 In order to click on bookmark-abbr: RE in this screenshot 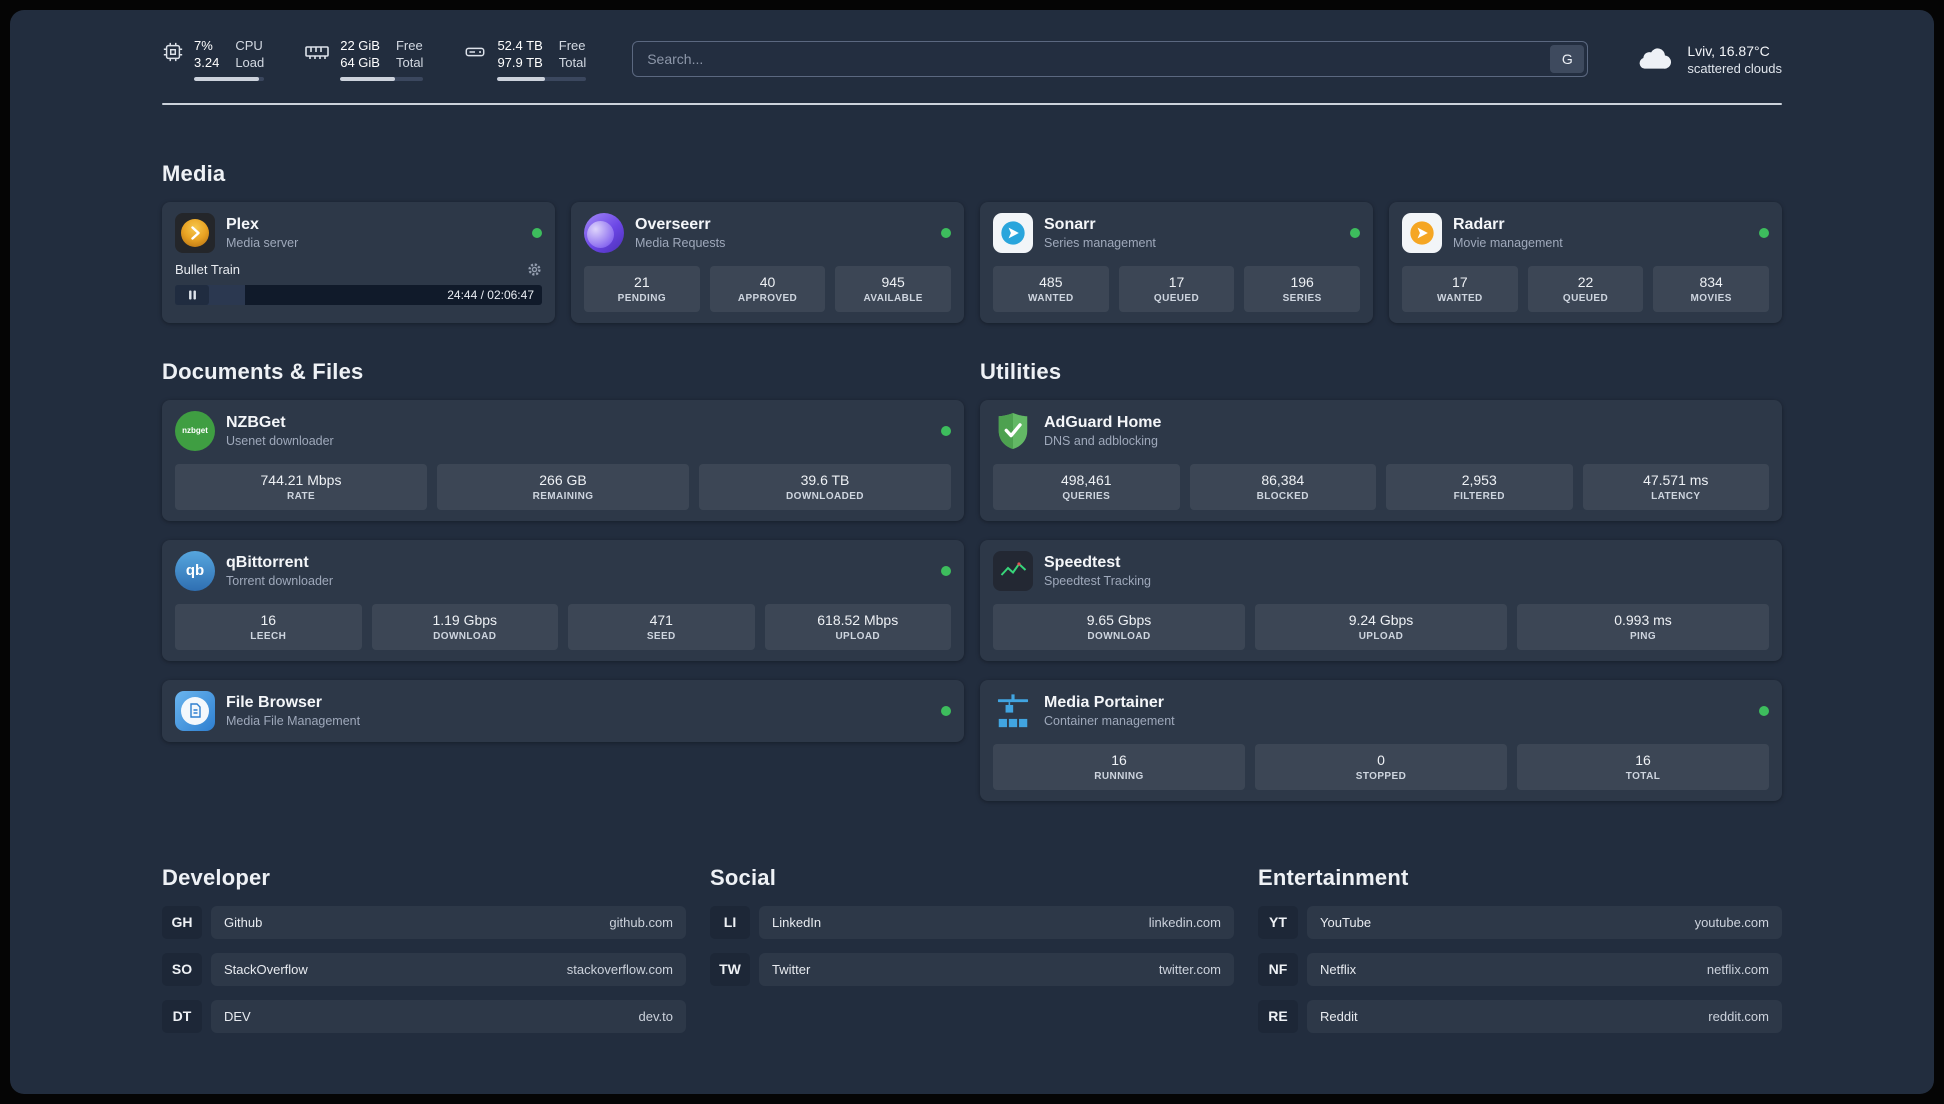, I will do `click(1278, 1016)`.